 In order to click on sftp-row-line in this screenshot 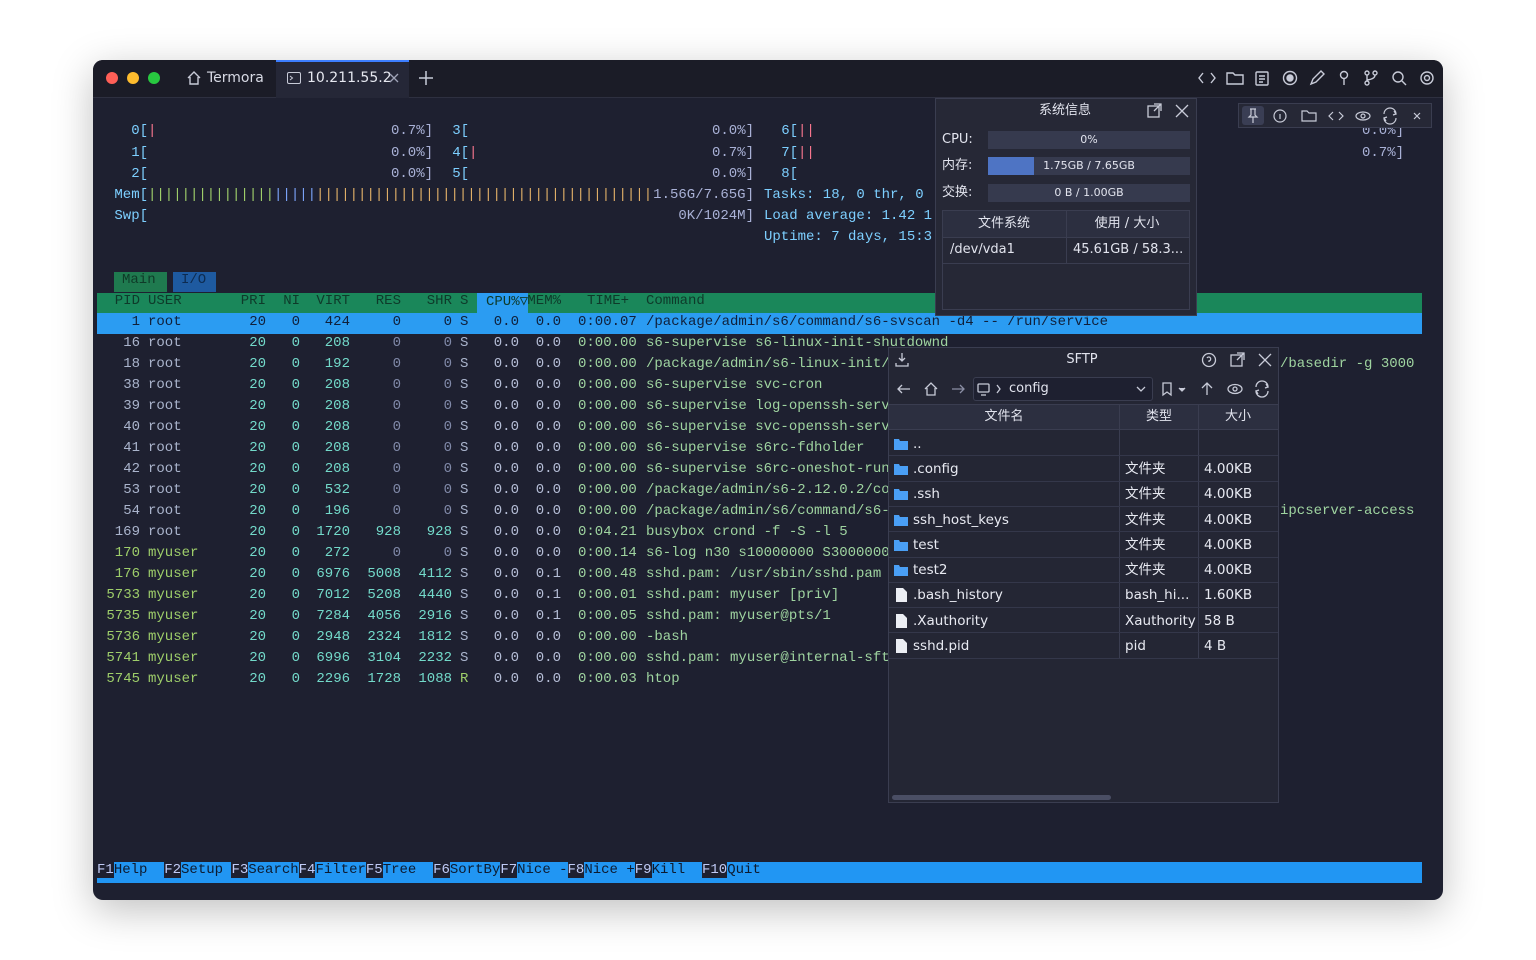, I will do `click(1083, 557)`.